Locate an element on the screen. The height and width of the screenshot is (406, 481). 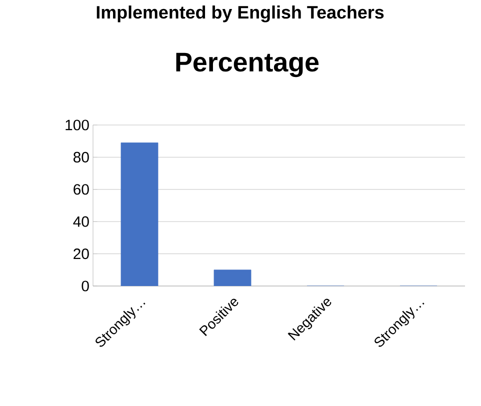
y-tick-label: 80 is located at coordinates (81, 157).